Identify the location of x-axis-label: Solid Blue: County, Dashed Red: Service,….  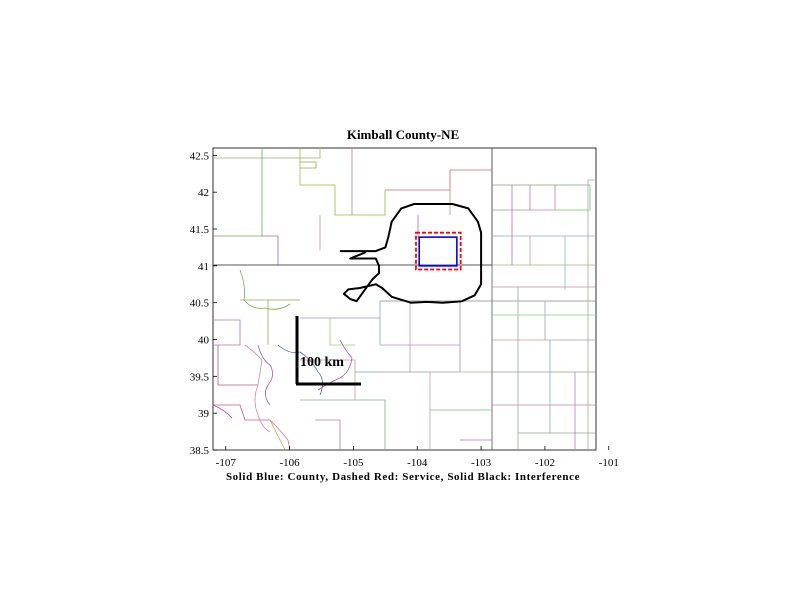
(403, 477).